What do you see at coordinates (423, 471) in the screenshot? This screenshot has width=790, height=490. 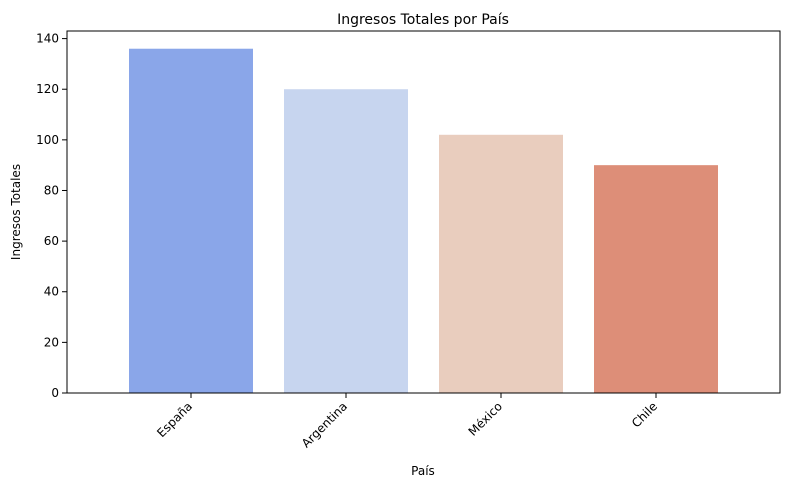 I see `x-axis-label: País` at bounding box center [423, 471].